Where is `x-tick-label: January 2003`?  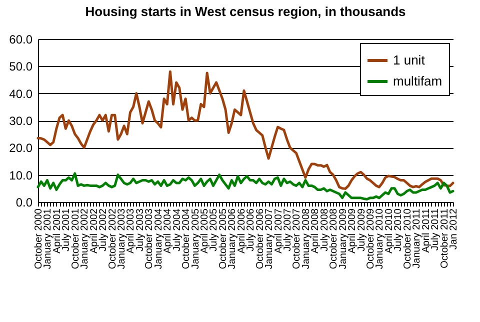 x-tick-label: January 2003 is located at coordinates (122, 239).